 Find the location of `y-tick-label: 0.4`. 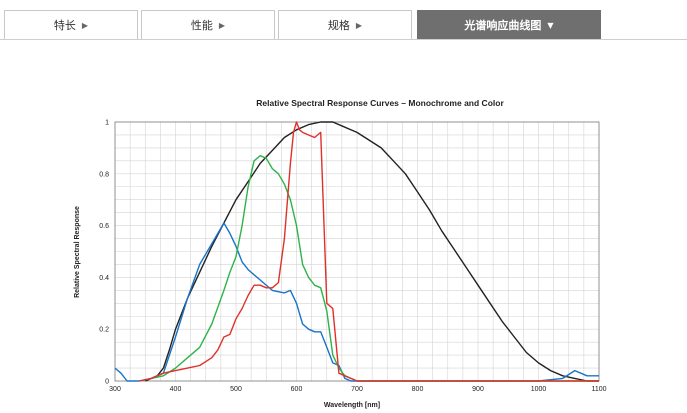

y-tick-label: 0.4 is located at coordinates (104, 278).